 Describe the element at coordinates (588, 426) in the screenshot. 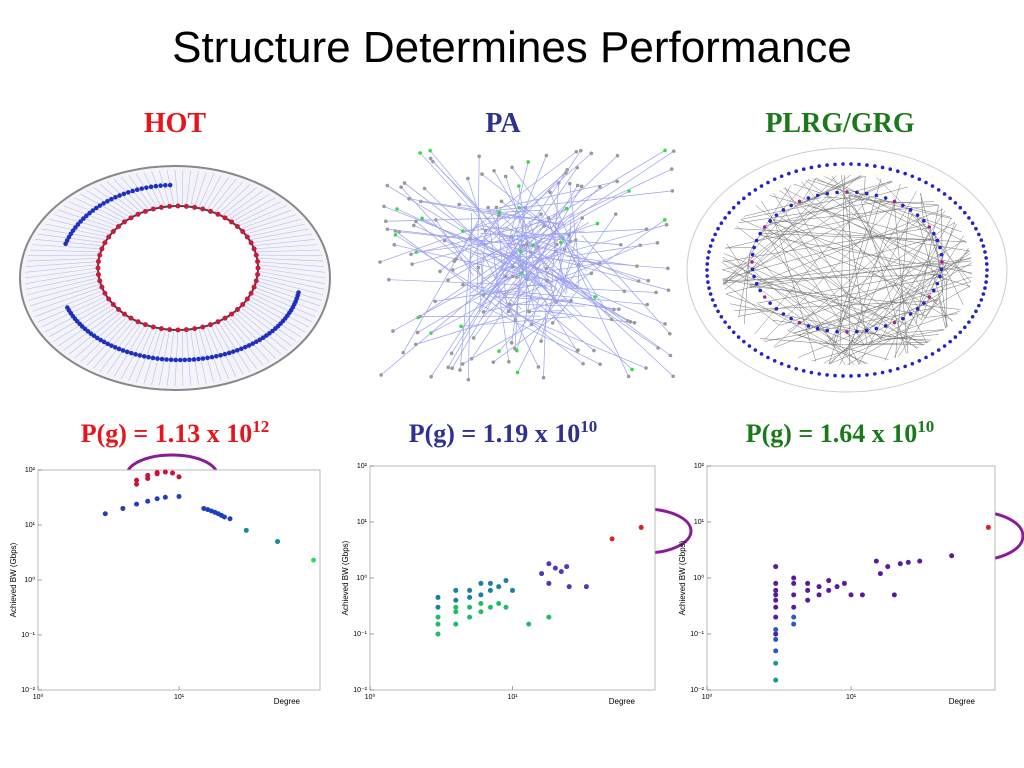

I see `formula-exponent: 10` at that location.